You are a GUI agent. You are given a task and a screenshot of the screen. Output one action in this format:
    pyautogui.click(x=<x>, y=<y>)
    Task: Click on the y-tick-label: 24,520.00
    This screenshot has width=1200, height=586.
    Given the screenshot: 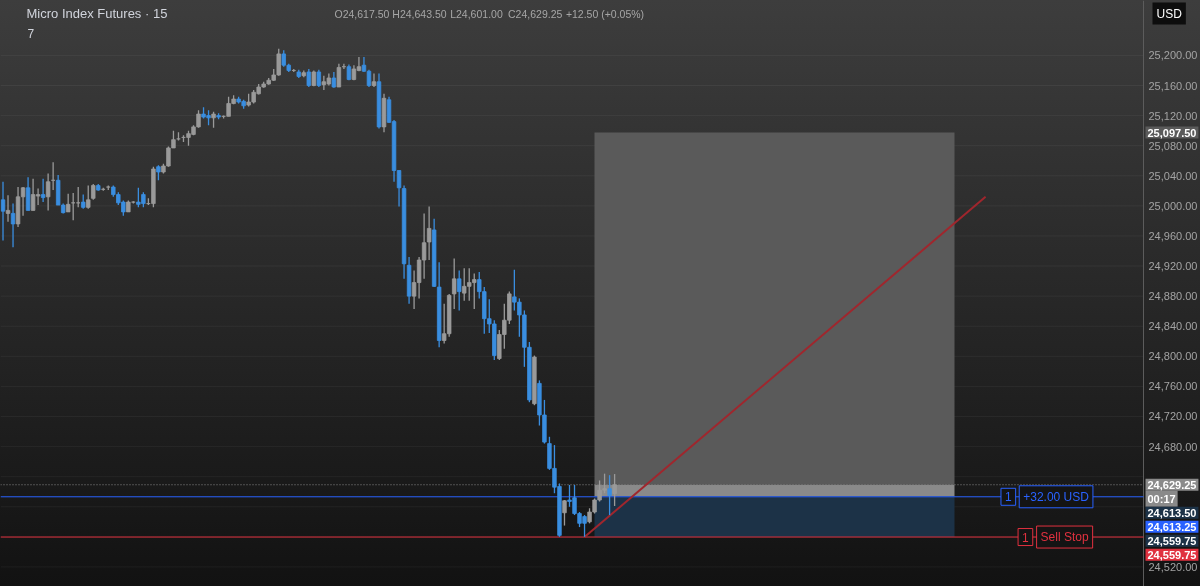 What is the action you would take?
    pyautogui.click(x=1173, y=566)
    